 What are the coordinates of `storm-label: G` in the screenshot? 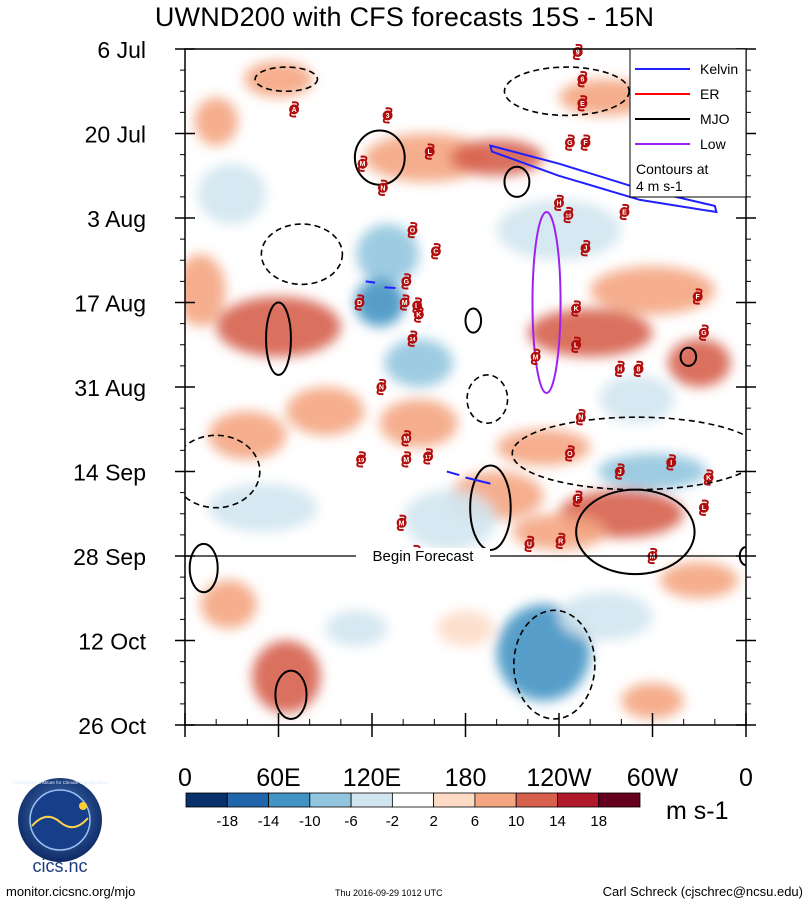 It's located at (570, 143).